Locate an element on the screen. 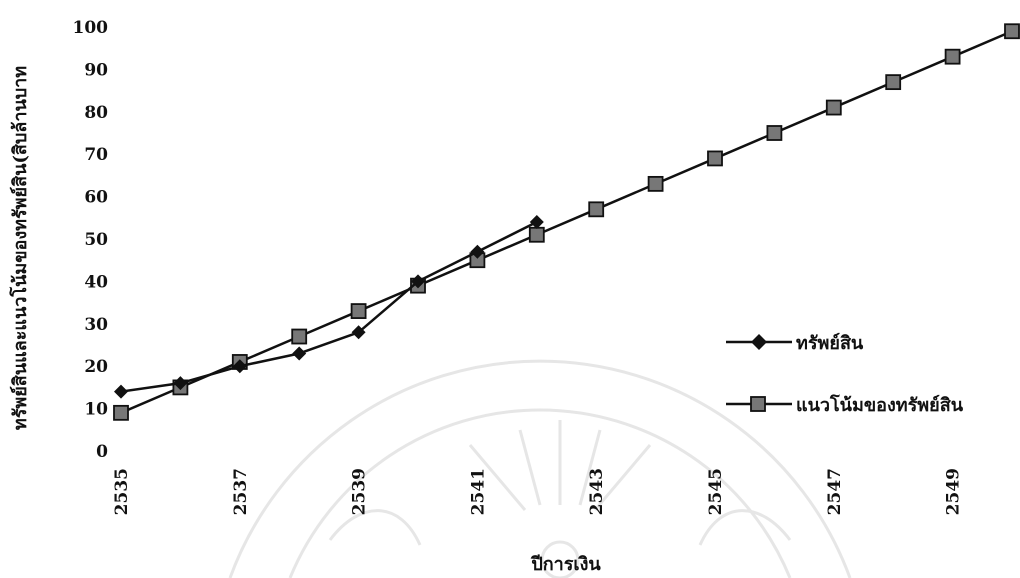 This screenshot has width=1020, height=578. y-tick-label: 60 is located at coordinates (96, 198).